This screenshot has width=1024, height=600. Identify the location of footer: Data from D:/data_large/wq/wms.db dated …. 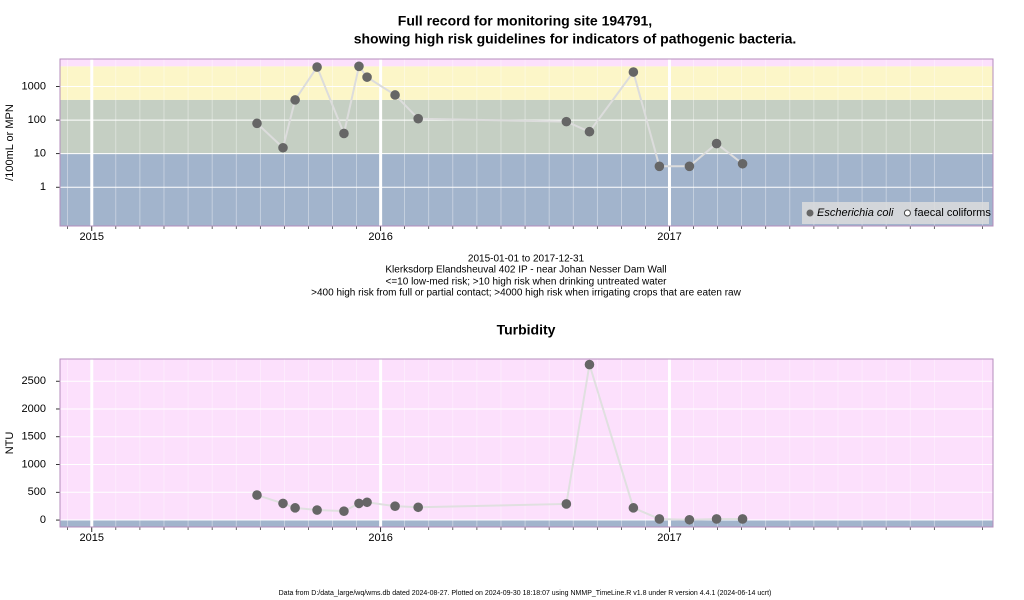
(525, 593).